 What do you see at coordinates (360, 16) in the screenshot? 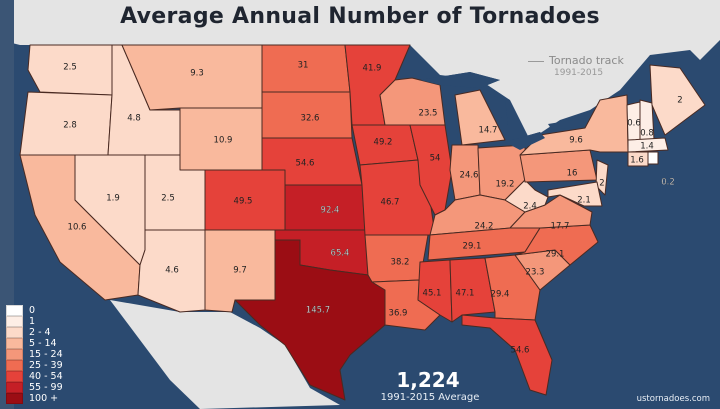
I see `map-title: Average Annual Number of Tornadoes` at bounding box center [360, 16].